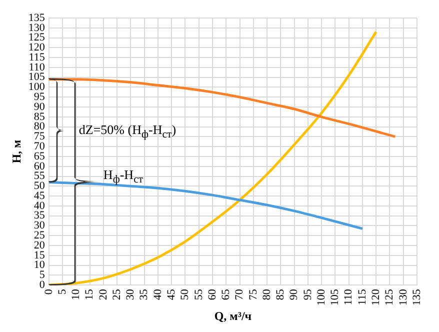  I want to click on y-tick-label: 55, so click(40, 176).